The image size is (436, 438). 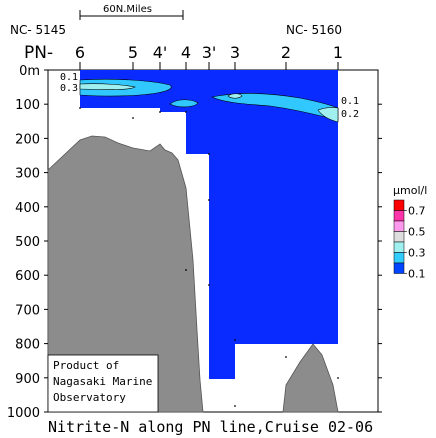 What do you see at coordinates (409, 240) in the screenshot?
I see `colorbar: 0.7 0.5 0.3 0.1` at bounding box center [409, 240].